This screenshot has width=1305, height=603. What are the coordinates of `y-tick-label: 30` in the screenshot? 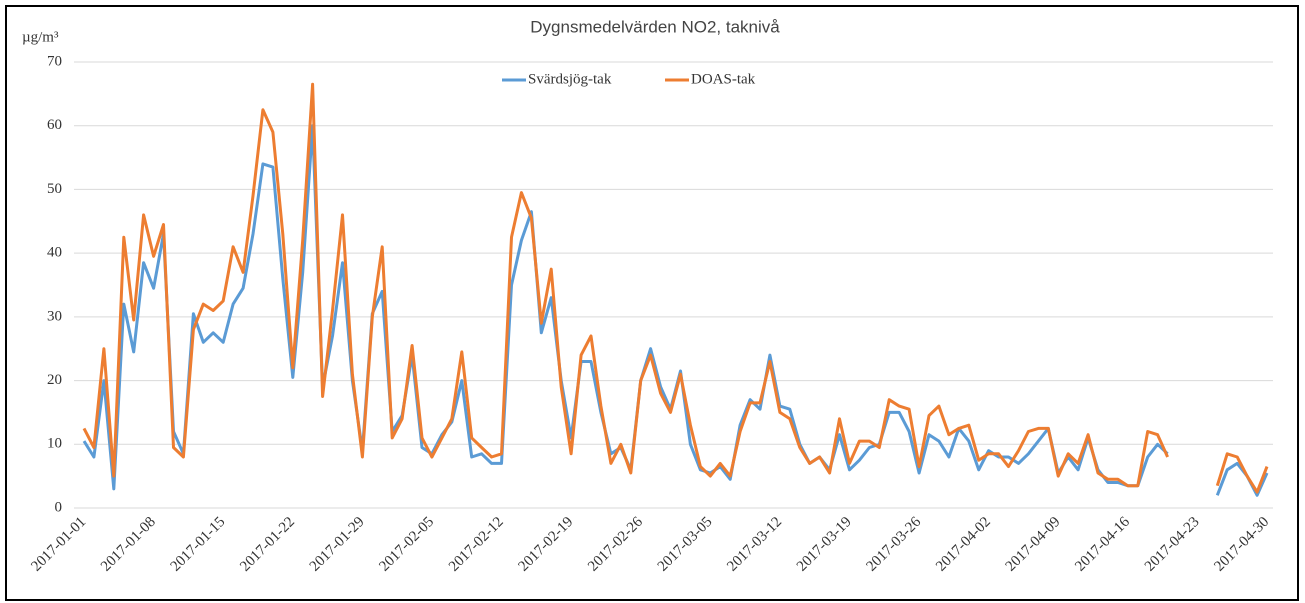 It's located at (54, 316).